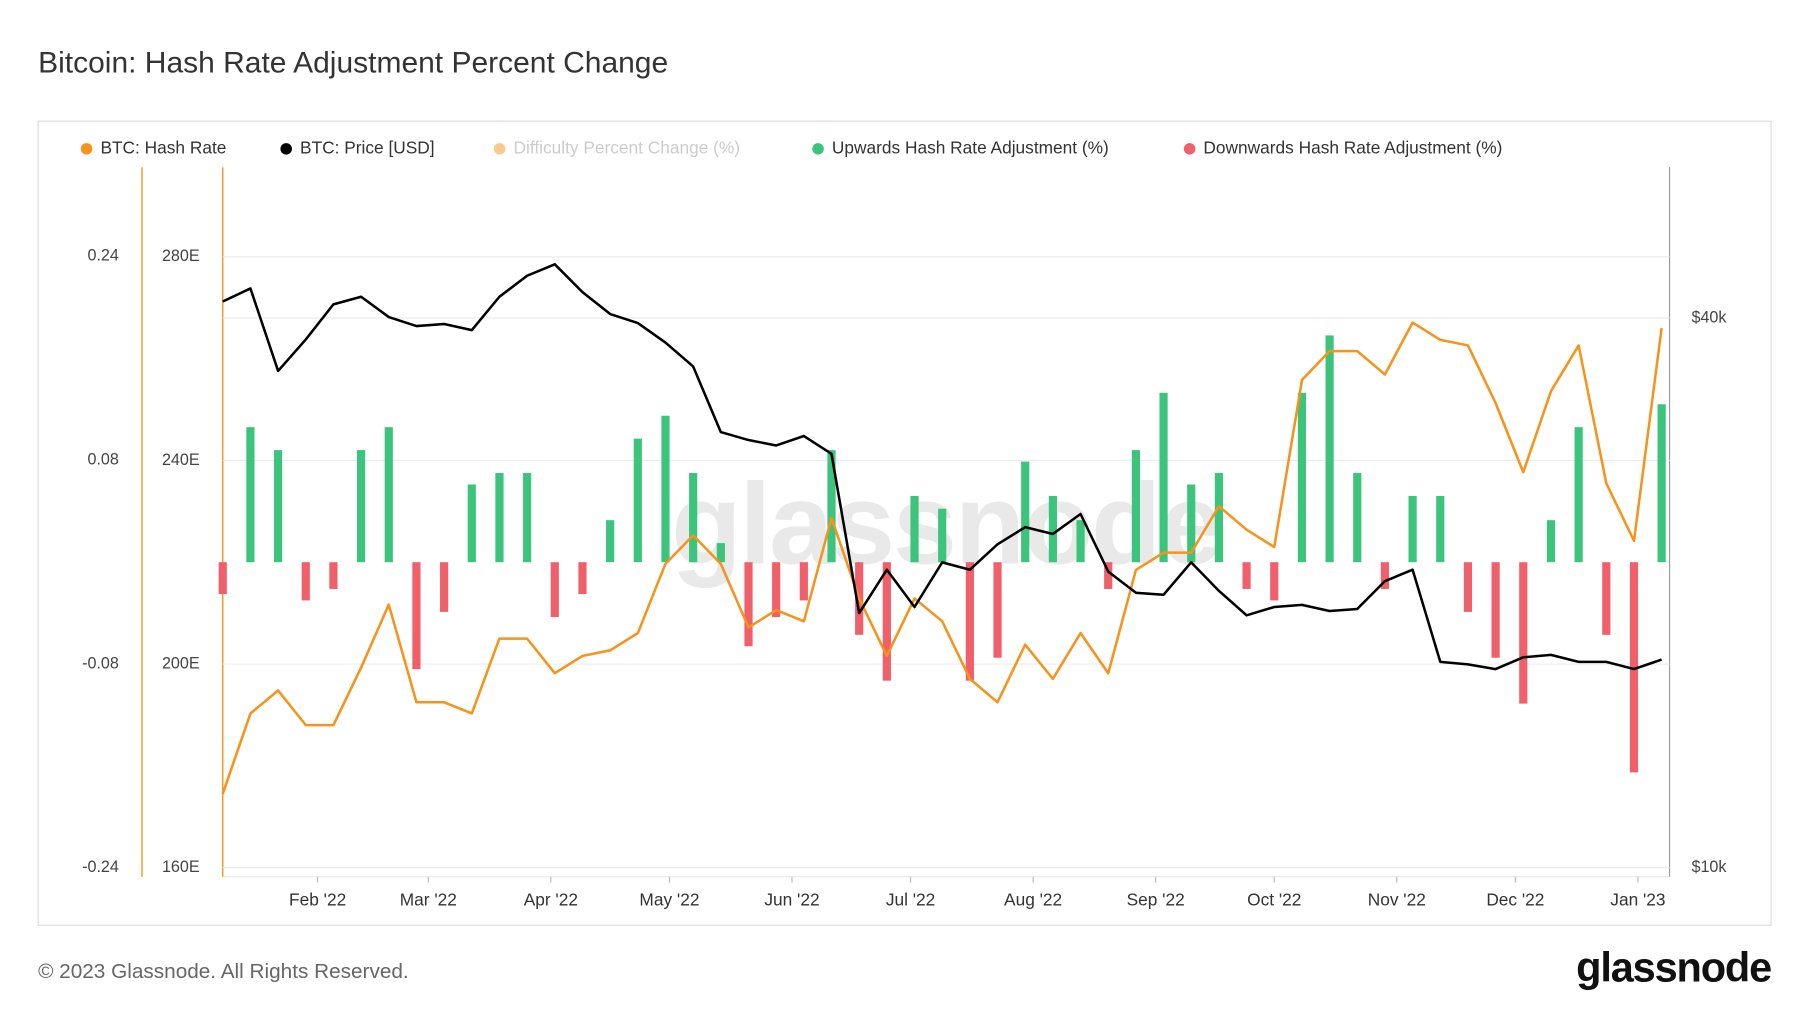 The width and height of the screenshot is (1800, 1013). What do you see at coordinates (102, 256) in the screenshot?
I see `y-tick-label: 0.24` at bounding box center [102, 256].